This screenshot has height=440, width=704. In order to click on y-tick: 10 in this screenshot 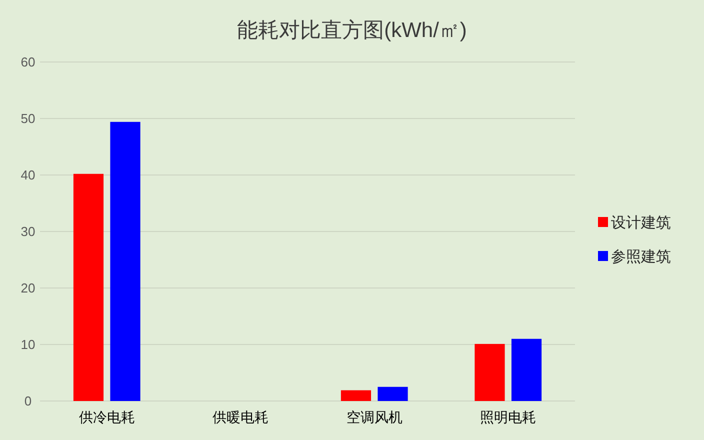, I will do `click(28, 344)`.